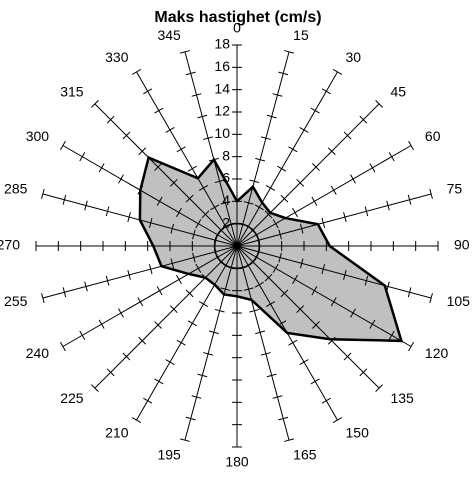 Image resolution: width=476 pixels, height=485 pixels. What do you see at coordinates (38, 136) in the screenshot?
I see `direction-label: 300` at bounding box center [38, 136].